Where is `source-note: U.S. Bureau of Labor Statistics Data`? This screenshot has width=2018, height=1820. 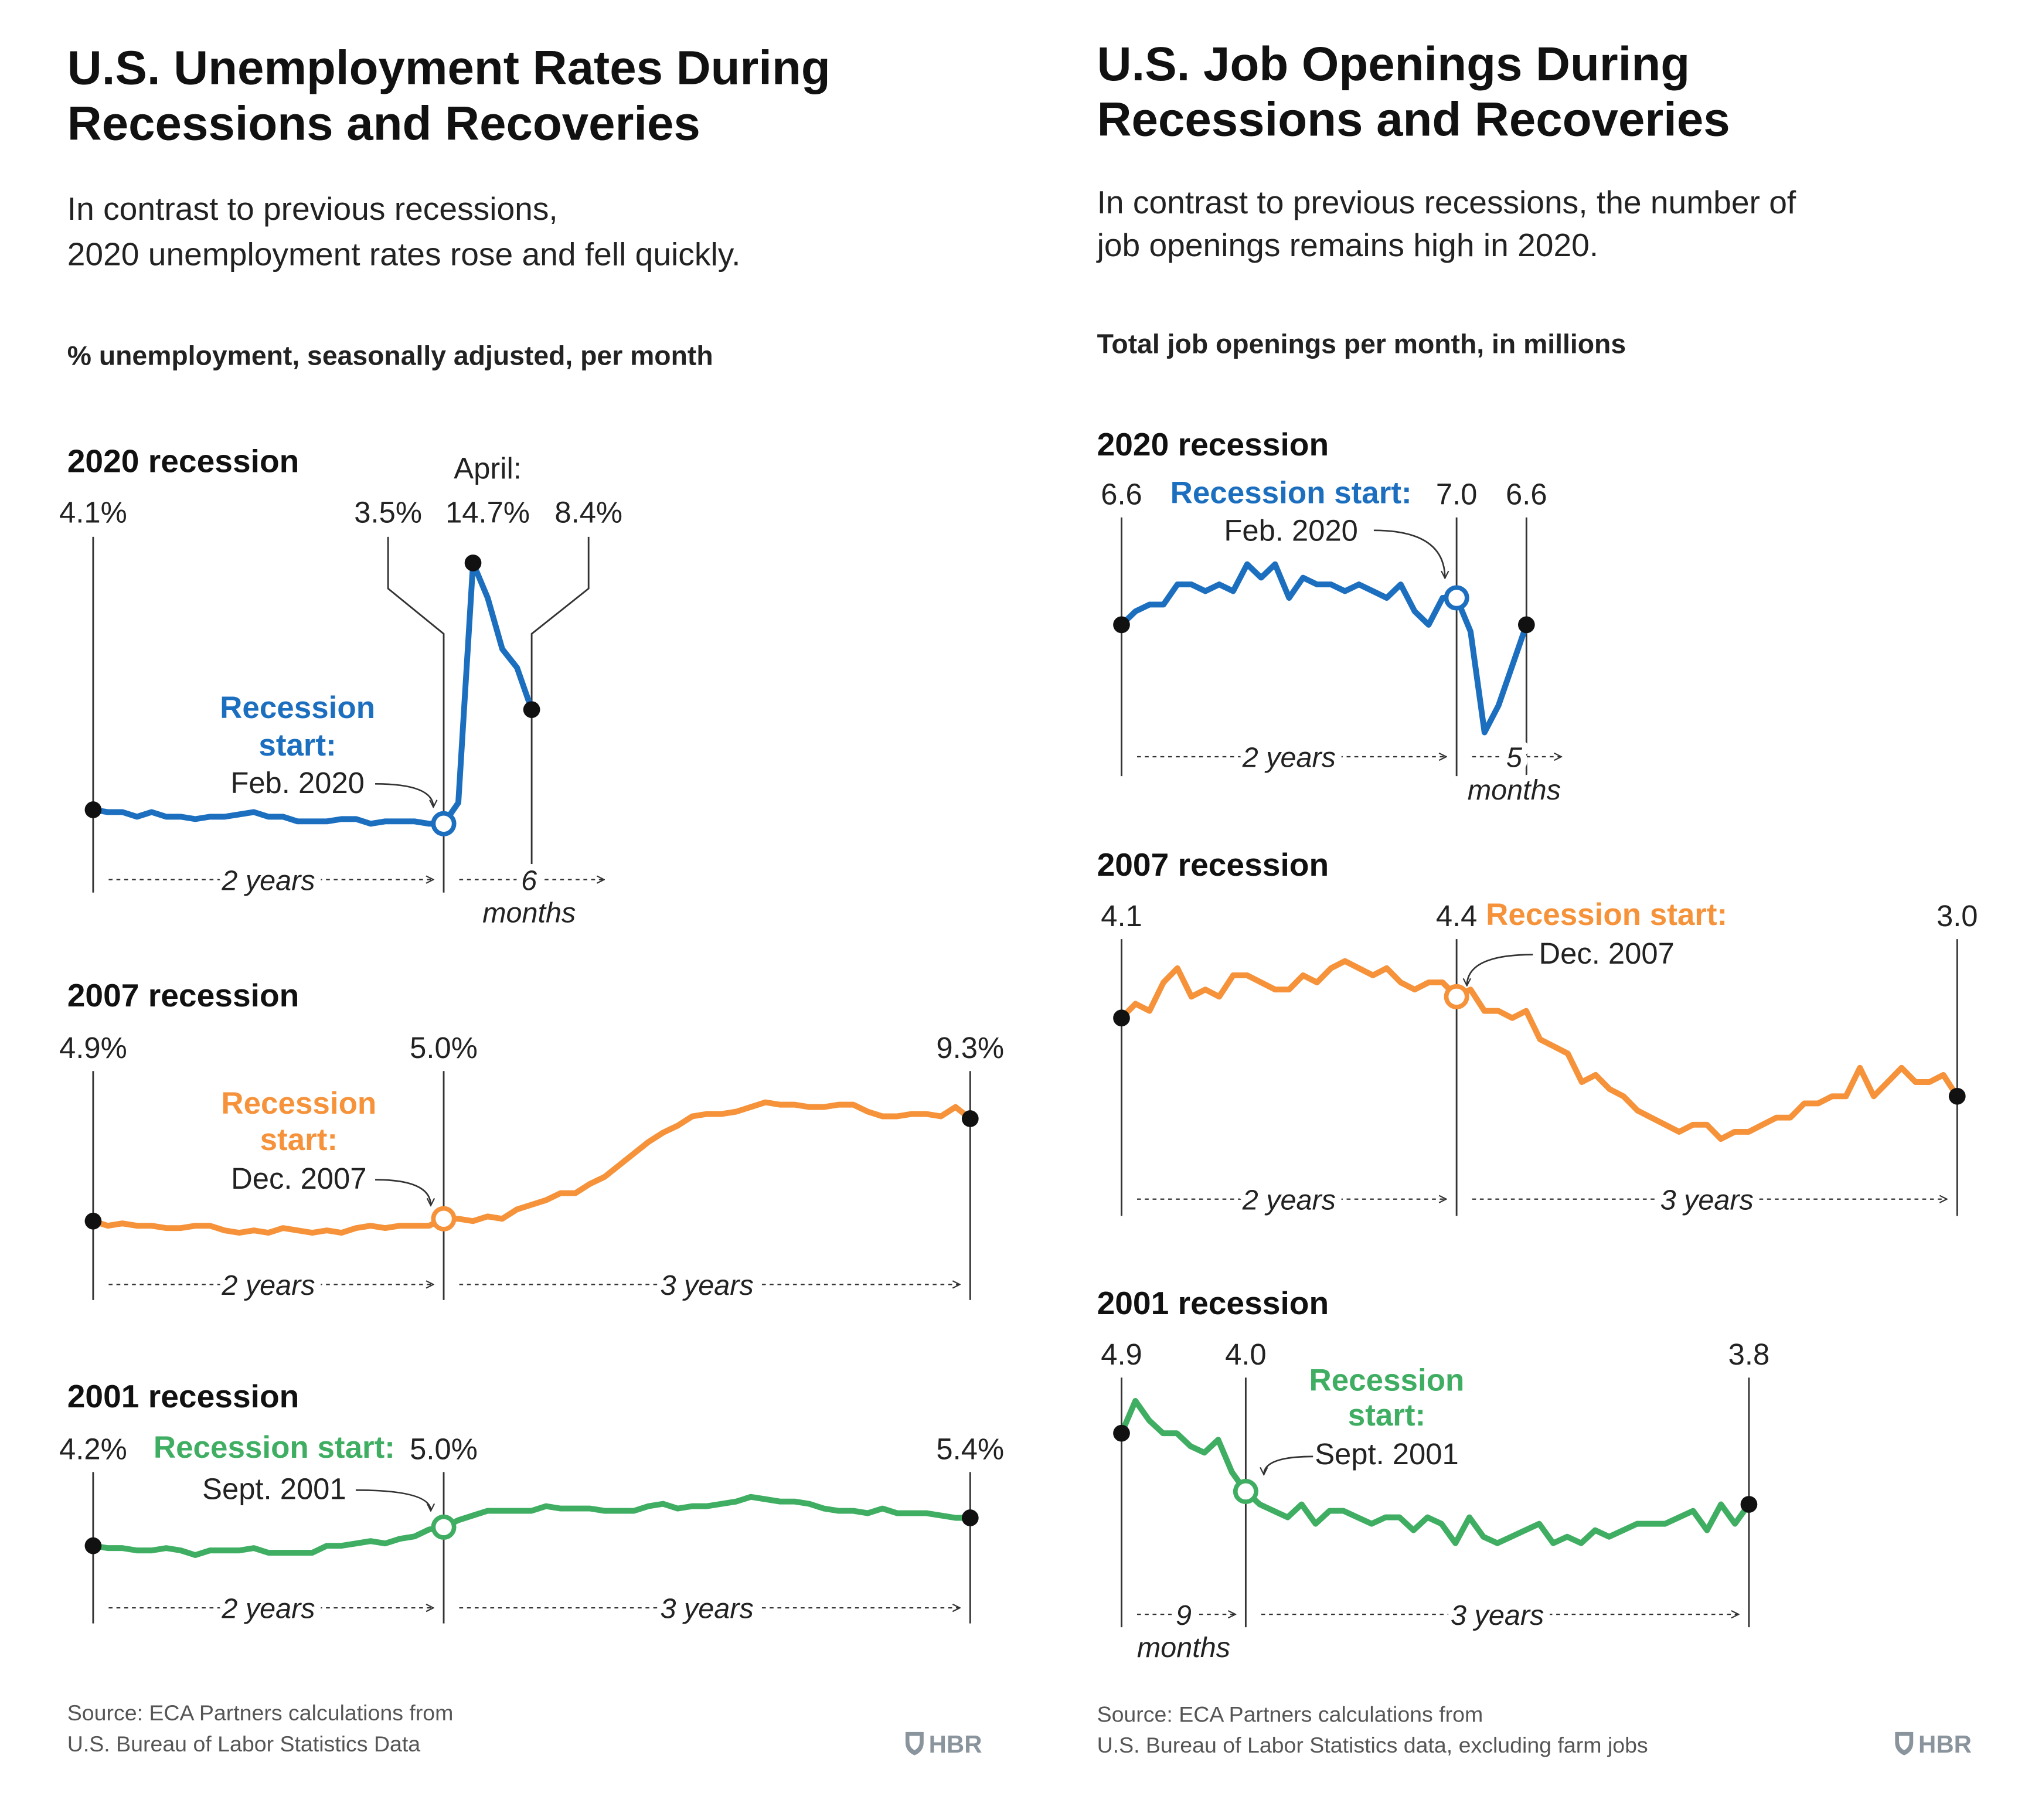 source-note: U.S. Bureau of Labor Statistics Data is located at coordinates (244, 1743).